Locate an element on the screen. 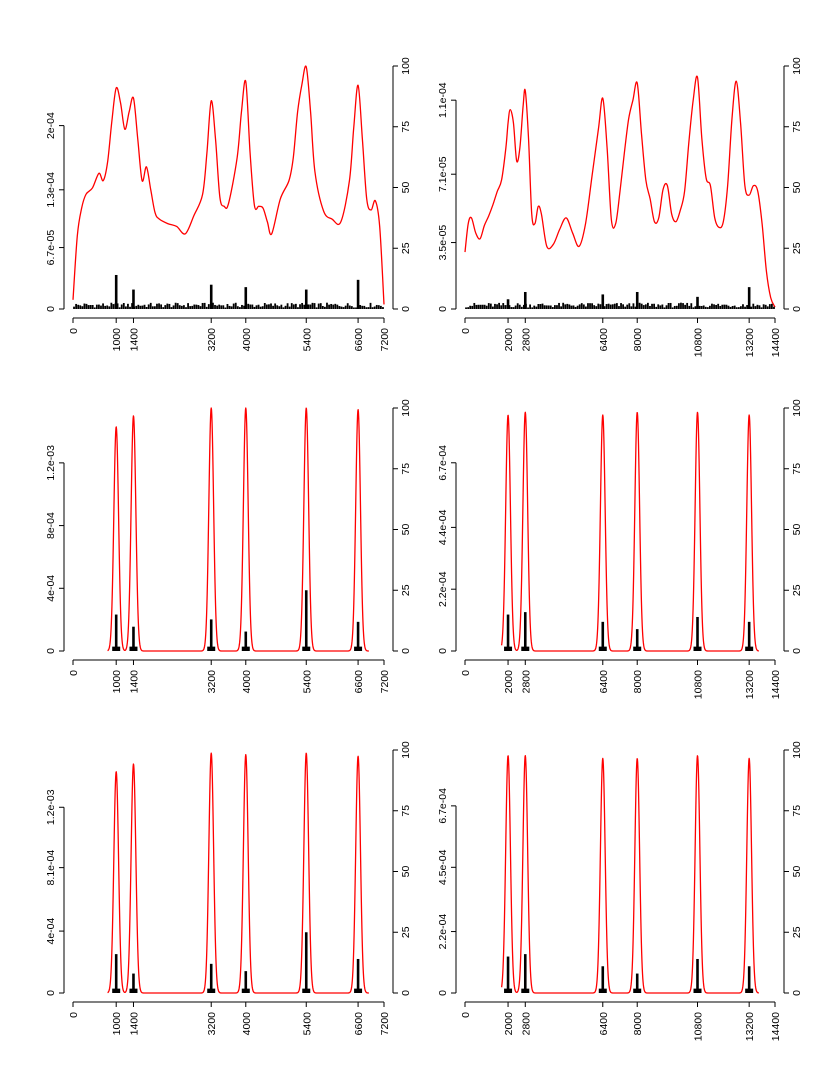 The height and width of the screenshot is (1075, 830). x-tick-label: 8000 is located at coordinates (638, 340).